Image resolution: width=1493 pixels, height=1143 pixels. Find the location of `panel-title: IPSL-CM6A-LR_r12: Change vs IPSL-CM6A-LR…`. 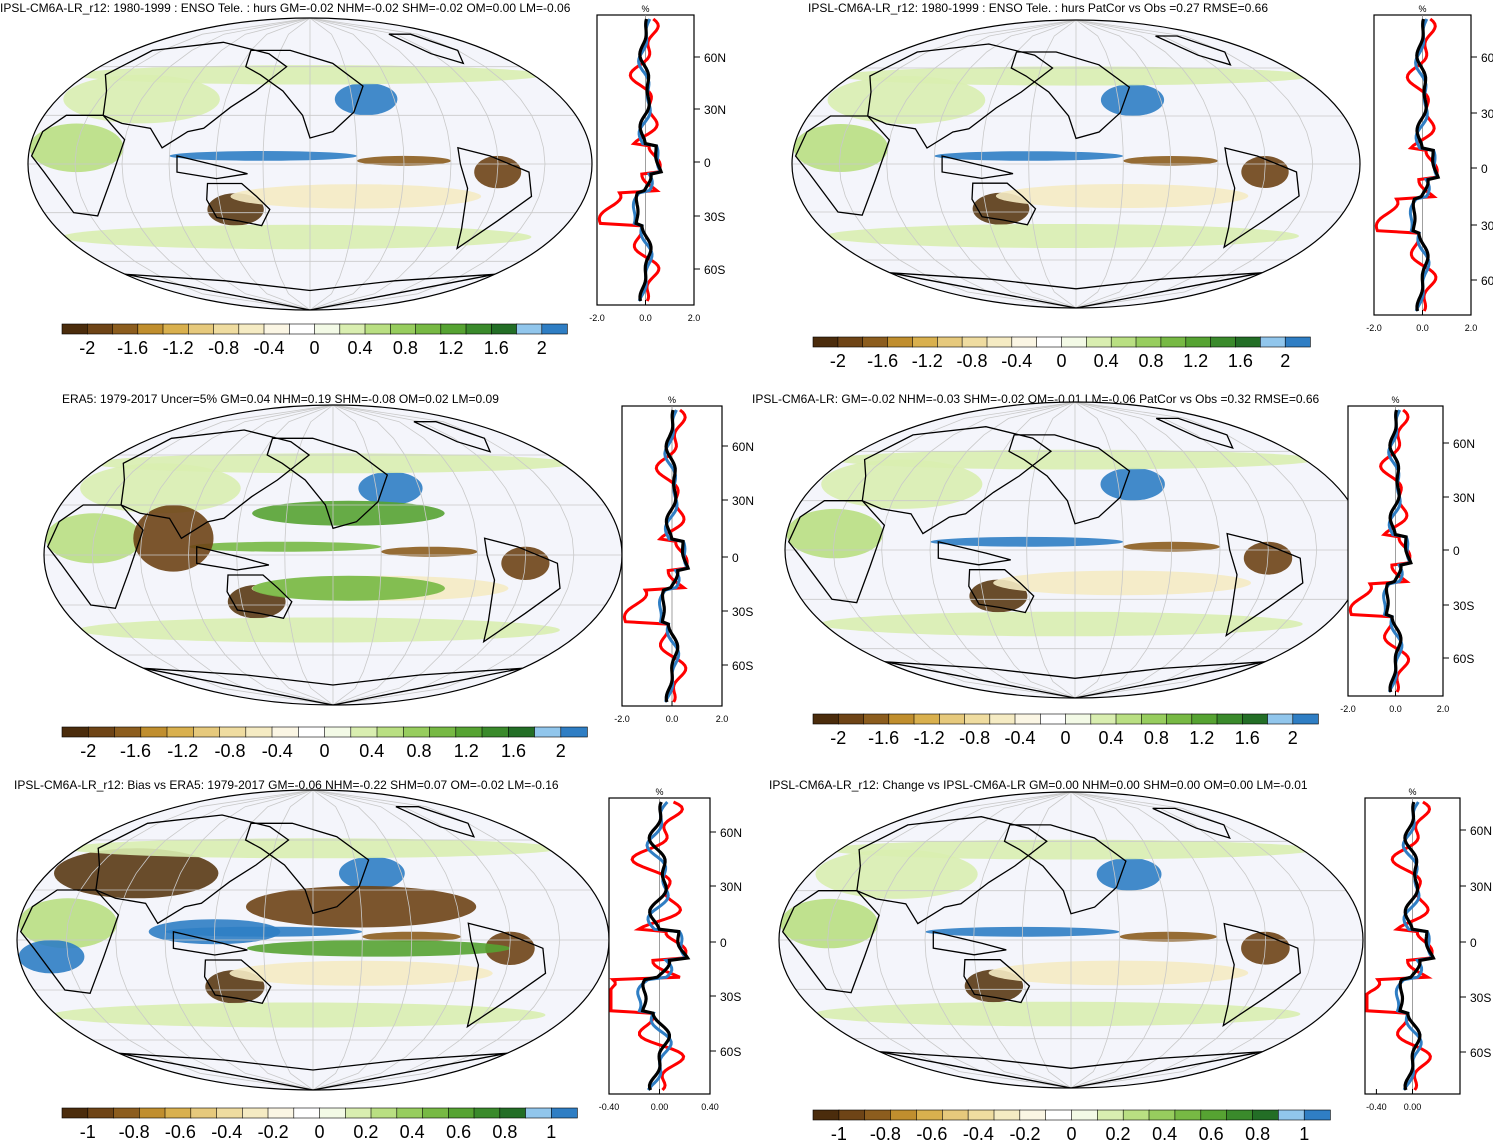

panel-title: IPSL-CM6A-LR_r12: Change vs IPSL-CM6A-LR… is located at coordinates (1038, 785).